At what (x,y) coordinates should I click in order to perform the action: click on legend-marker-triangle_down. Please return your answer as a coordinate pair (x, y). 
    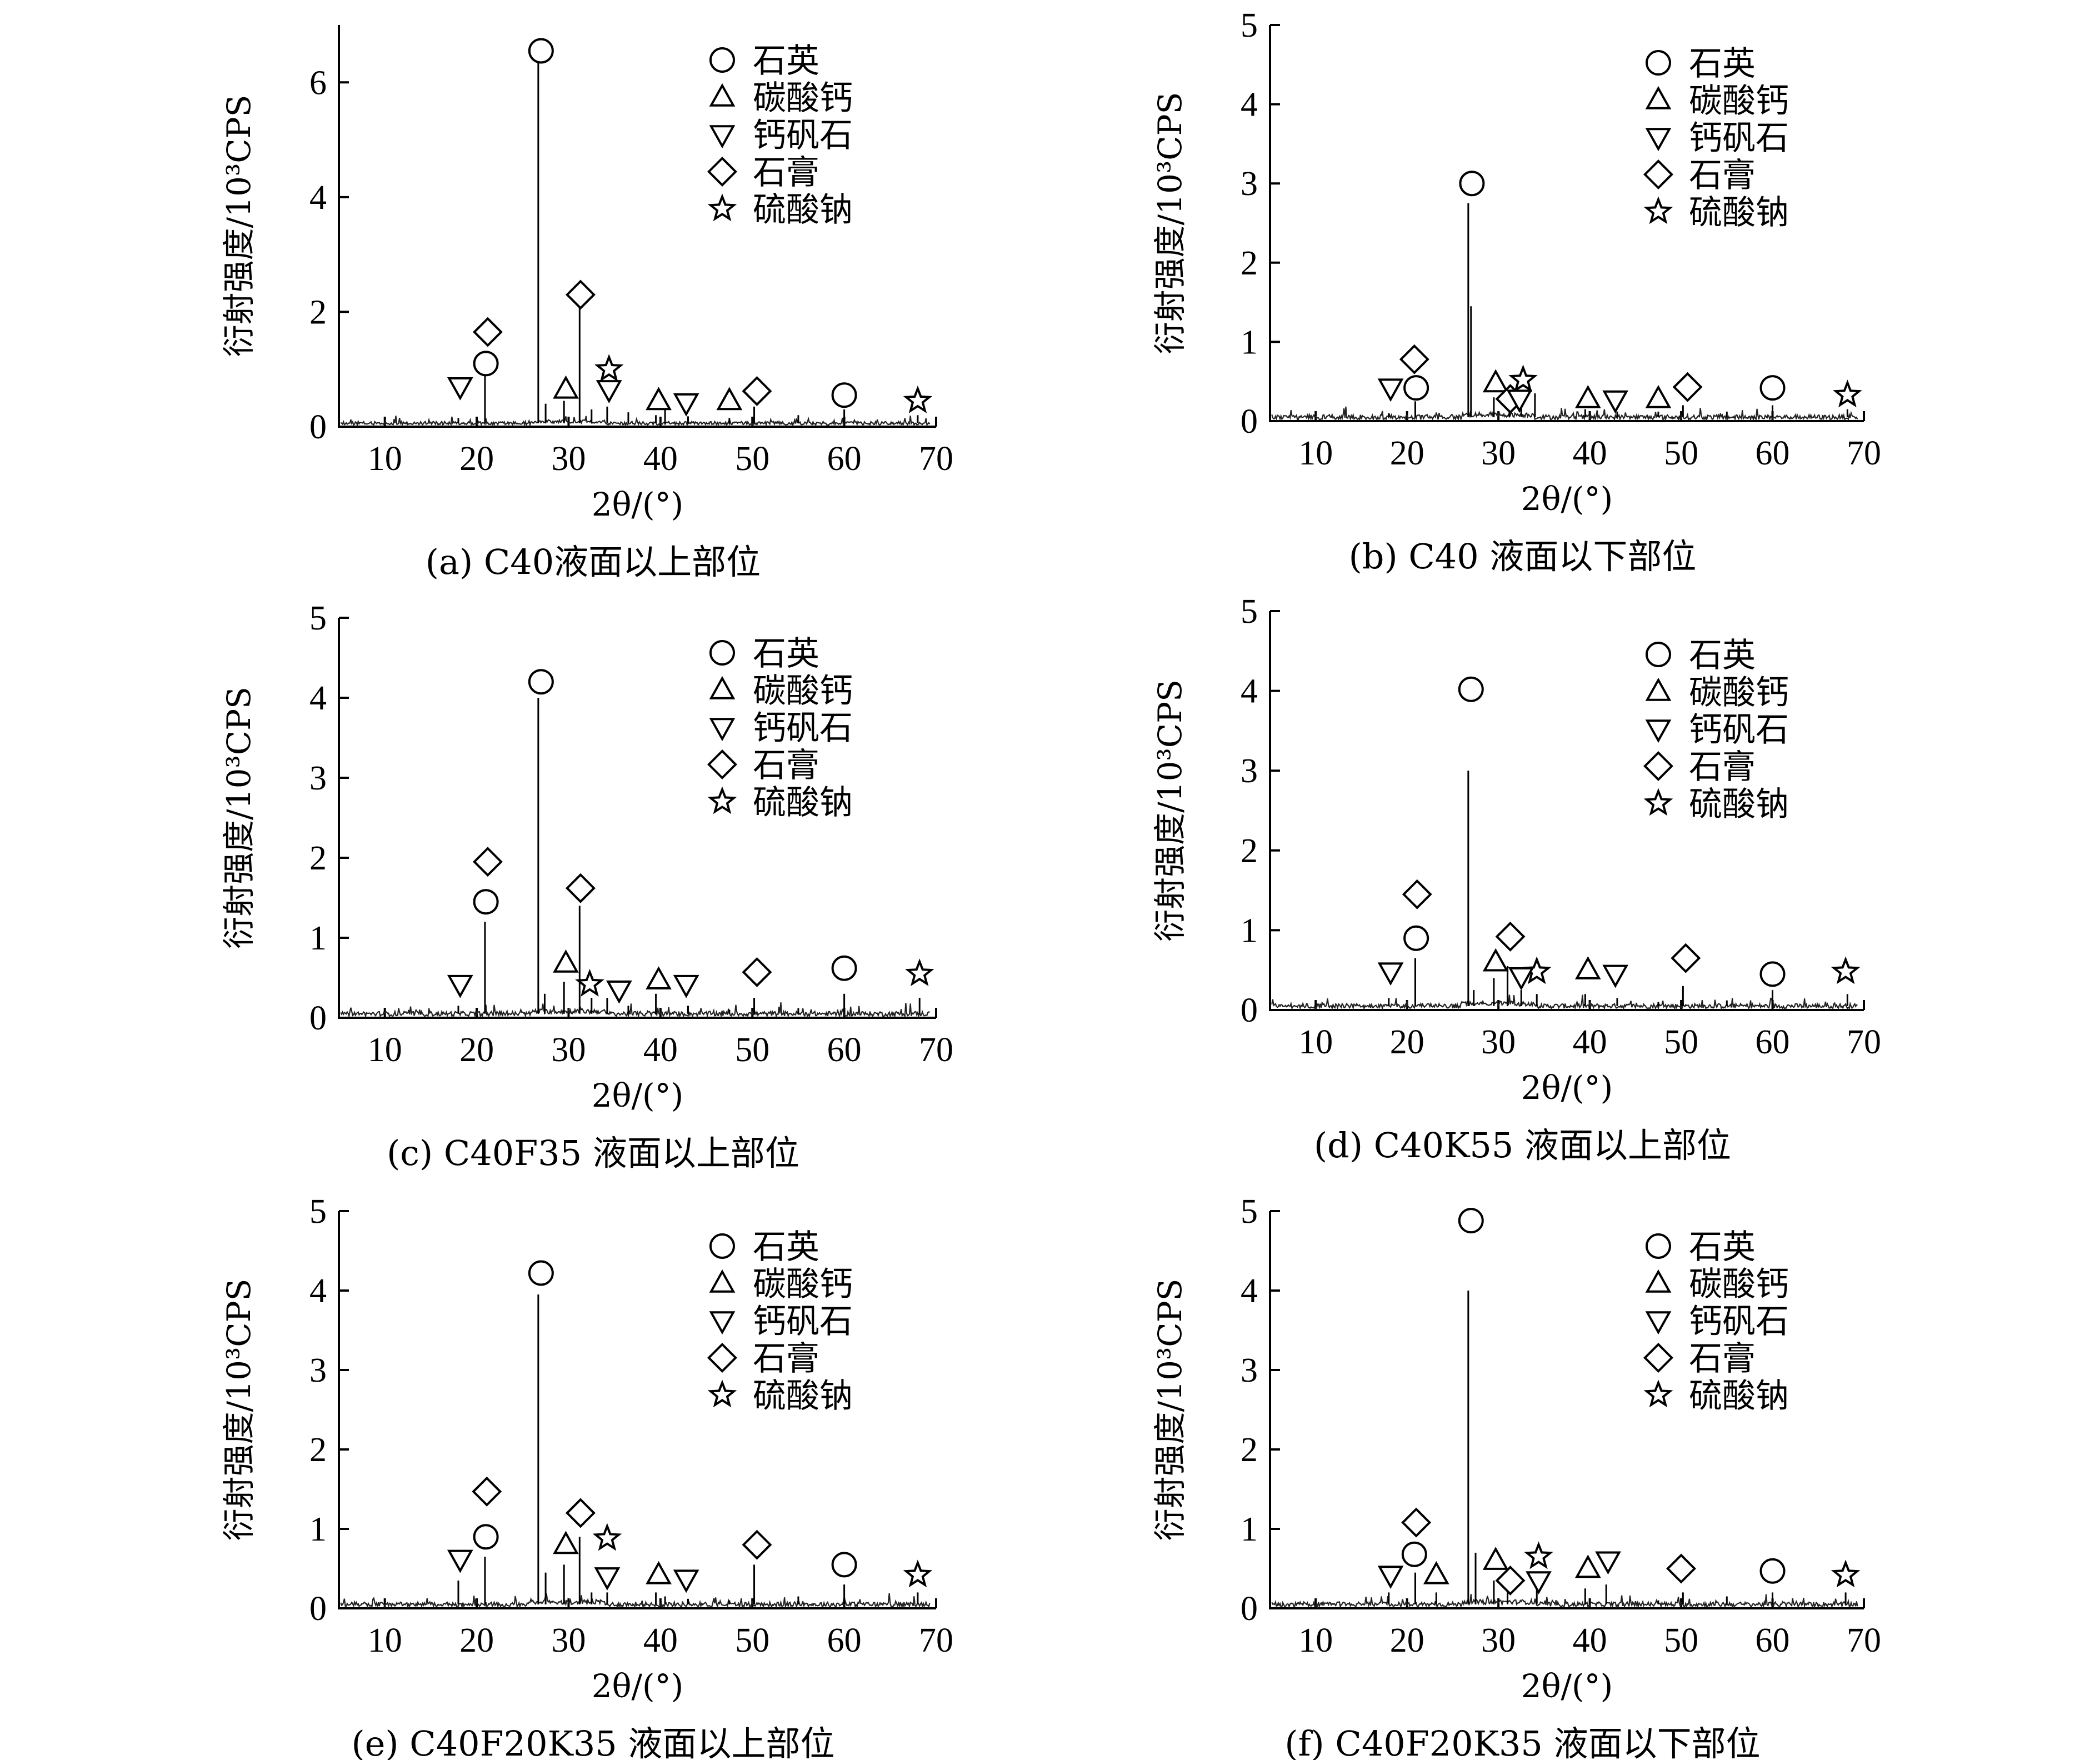
    Looking at the image, I should click on (1659, 140).